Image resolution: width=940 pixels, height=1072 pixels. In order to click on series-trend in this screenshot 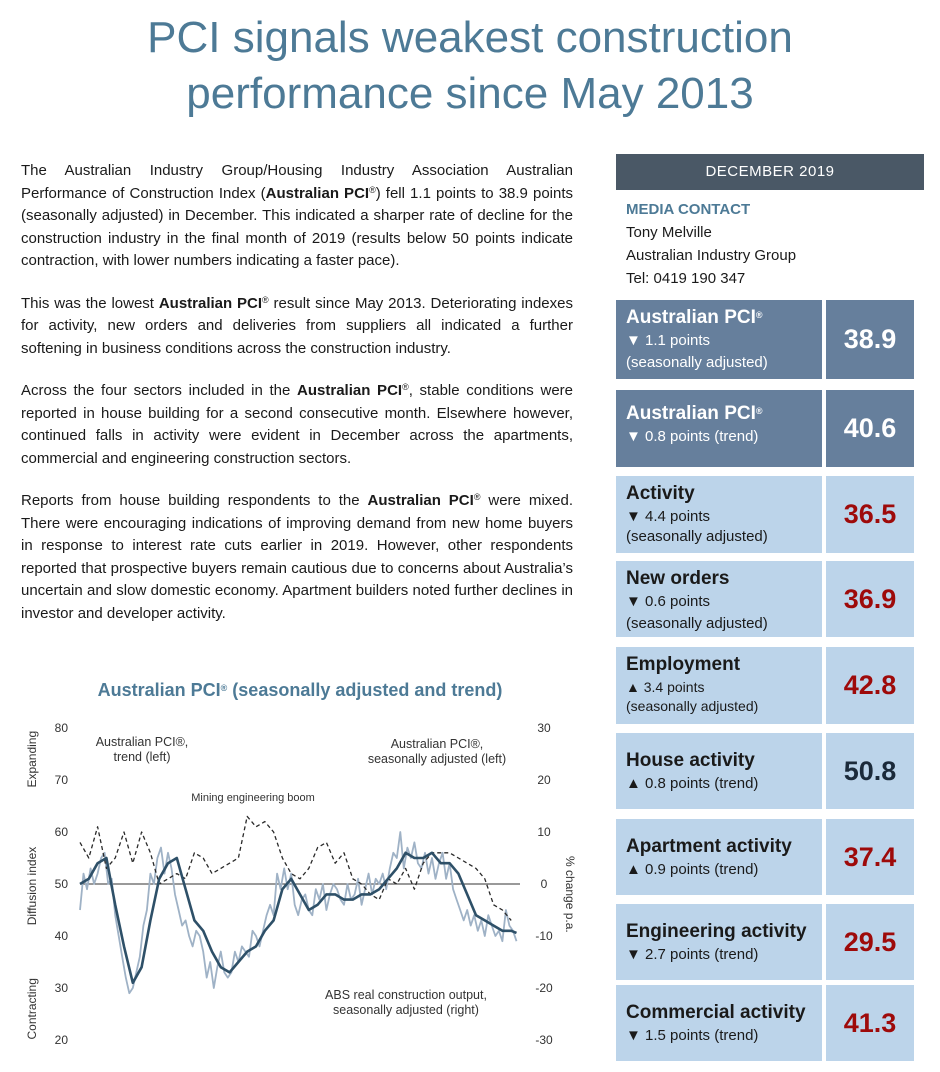, I will do `click(298, 918)`.